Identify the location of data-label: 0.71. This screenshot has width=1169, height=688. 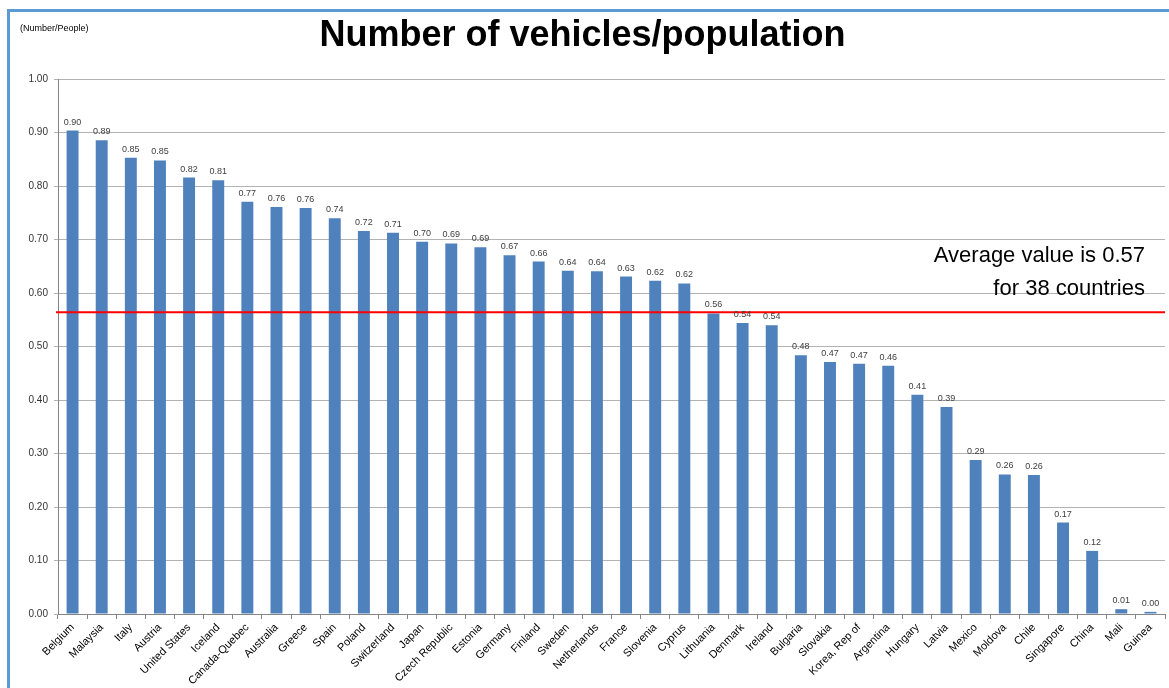
(393, 223).